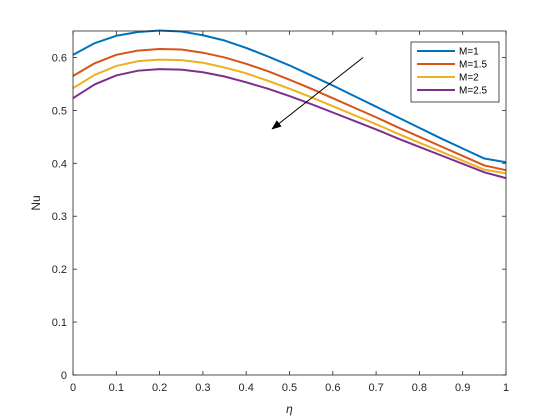 The image size is (560, 420). I want to click on legend-entry-label: M=2, so click(469, 78).